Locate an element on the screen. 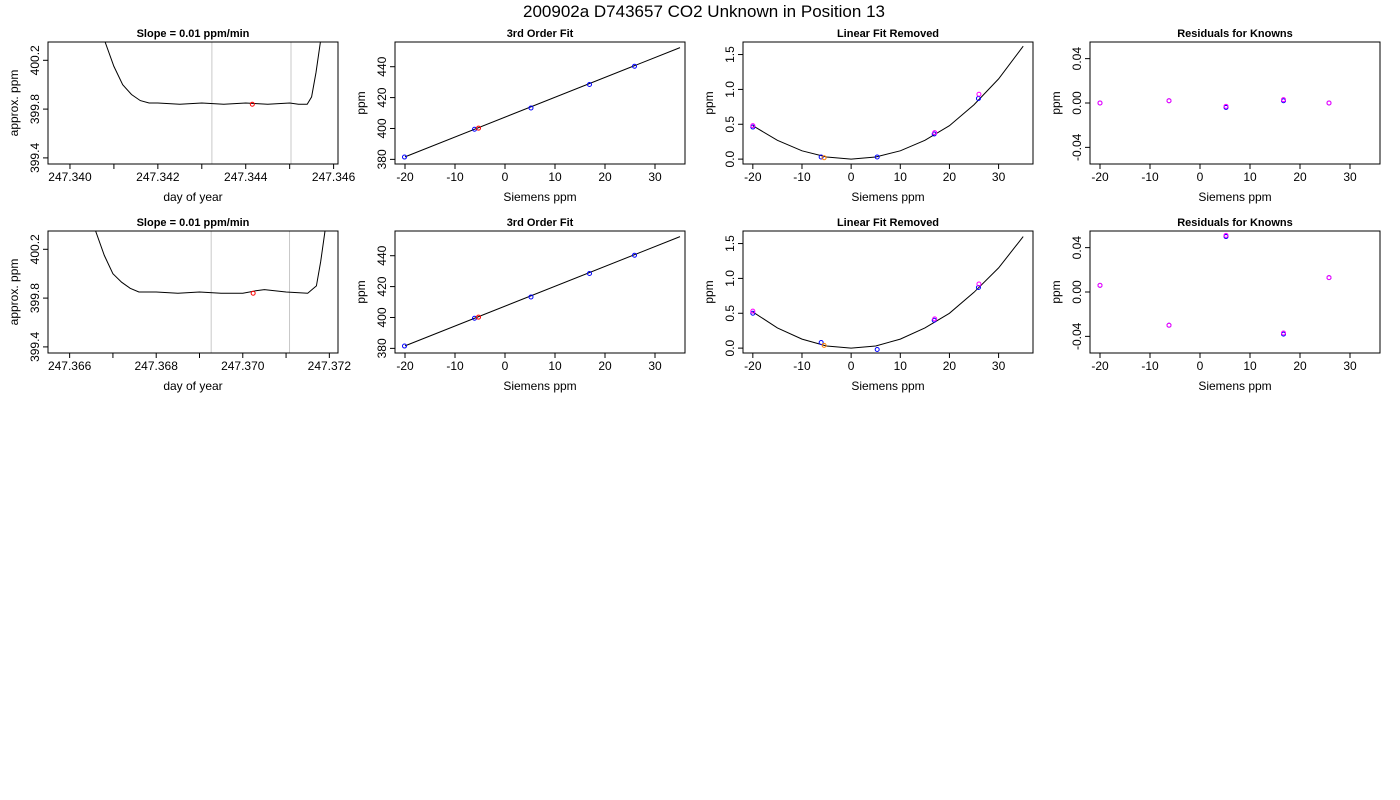 This screenshot has width=1400, height=800. x-tick-label: 247.370 is located at coordinates (243, 366).